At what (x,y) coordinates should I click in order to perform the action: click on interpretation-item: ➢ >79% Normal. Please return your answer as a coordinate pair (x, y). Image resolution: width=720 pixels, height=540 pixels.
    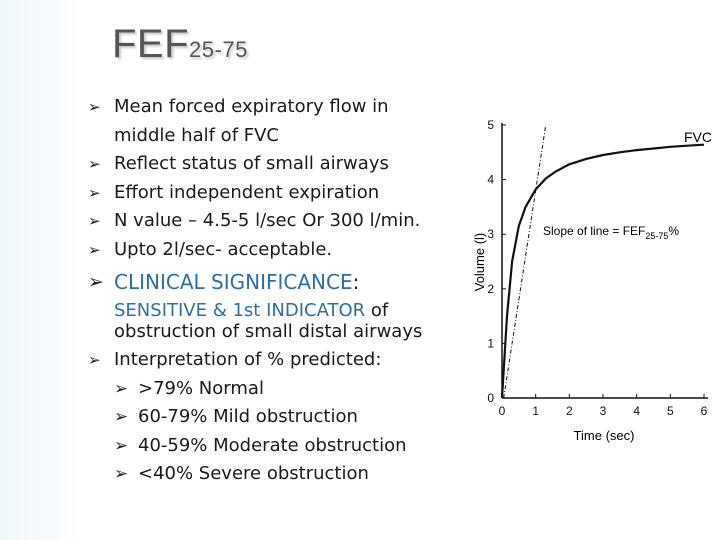
    Looking at the image, I should click on (273, 389).